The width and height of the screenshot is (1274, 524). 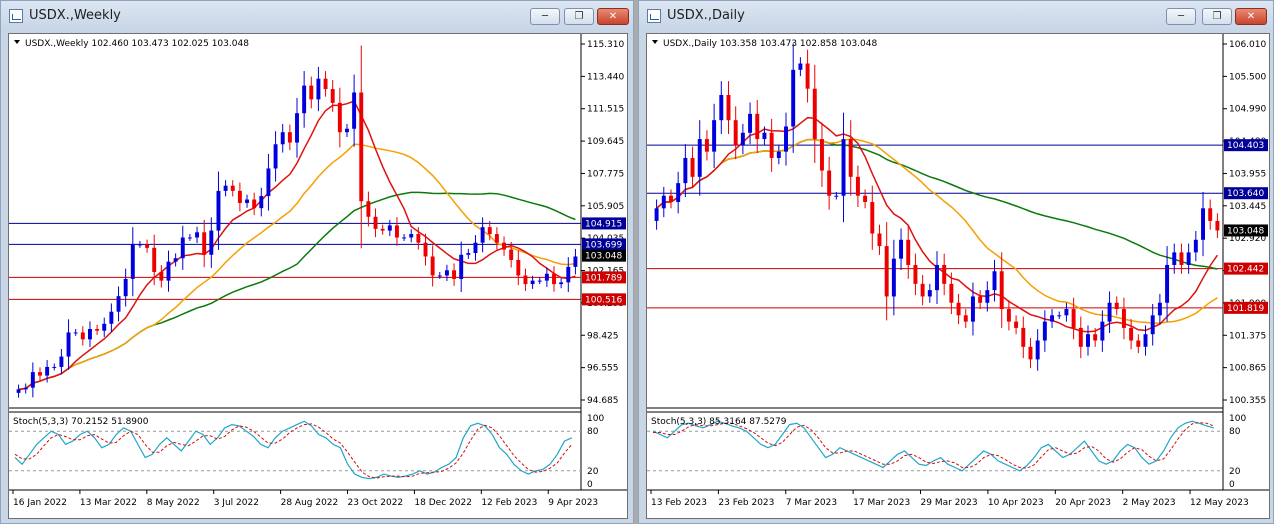 What do you see at coordinates (593, 432) in the screenshot?
I see `stoch-tick-label: 80` at bounding box center [593, 432].